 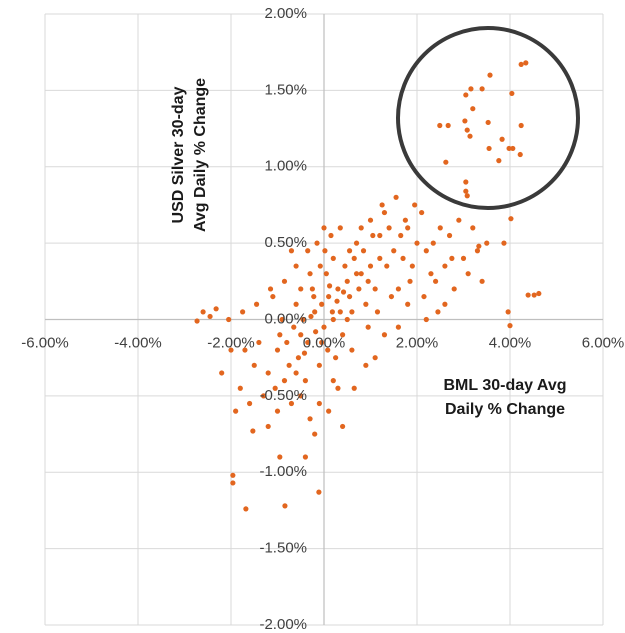 What do you see at coordinates (283, 624) in the screenshot?
I see `y-tick-label: -2.00%` at bounding box center [283, 624].